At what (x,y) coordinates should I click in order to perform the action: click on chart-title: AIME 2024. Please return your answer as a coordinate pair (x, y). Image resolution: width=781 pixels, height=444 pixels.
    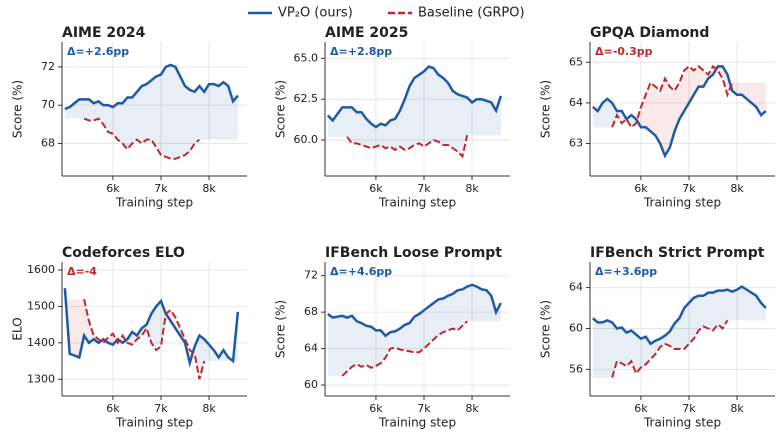
    Looking at the image, I should click on (104, 33).